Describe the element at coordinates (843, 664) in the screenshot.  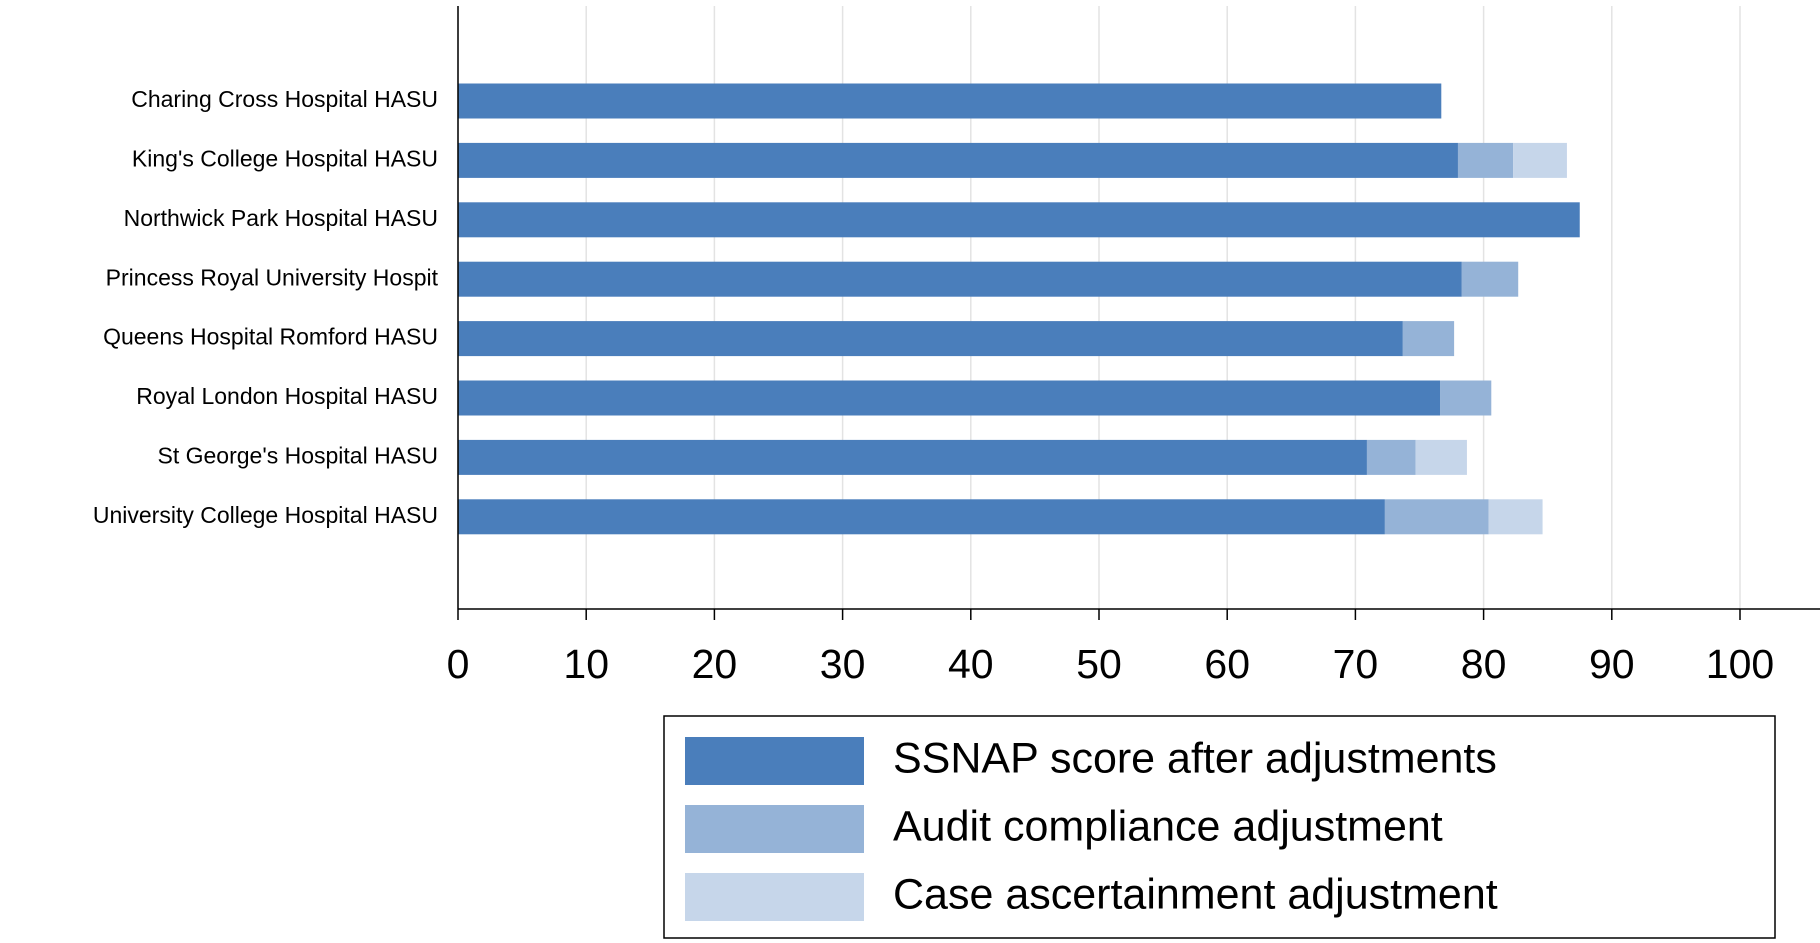
I see `x-tick-label: 30` at that location.